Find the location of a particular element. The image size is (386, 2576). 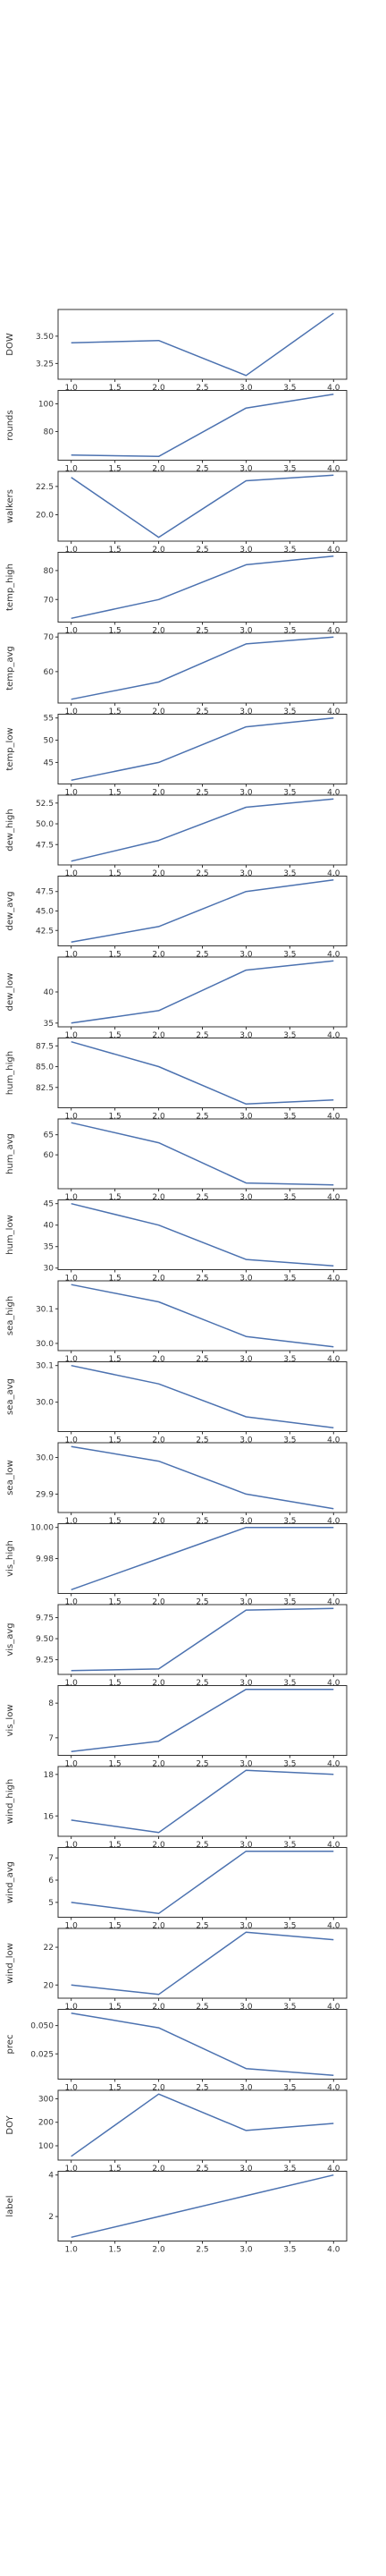

y-axis-label: vis_low is located at coordinates (10, 1721).